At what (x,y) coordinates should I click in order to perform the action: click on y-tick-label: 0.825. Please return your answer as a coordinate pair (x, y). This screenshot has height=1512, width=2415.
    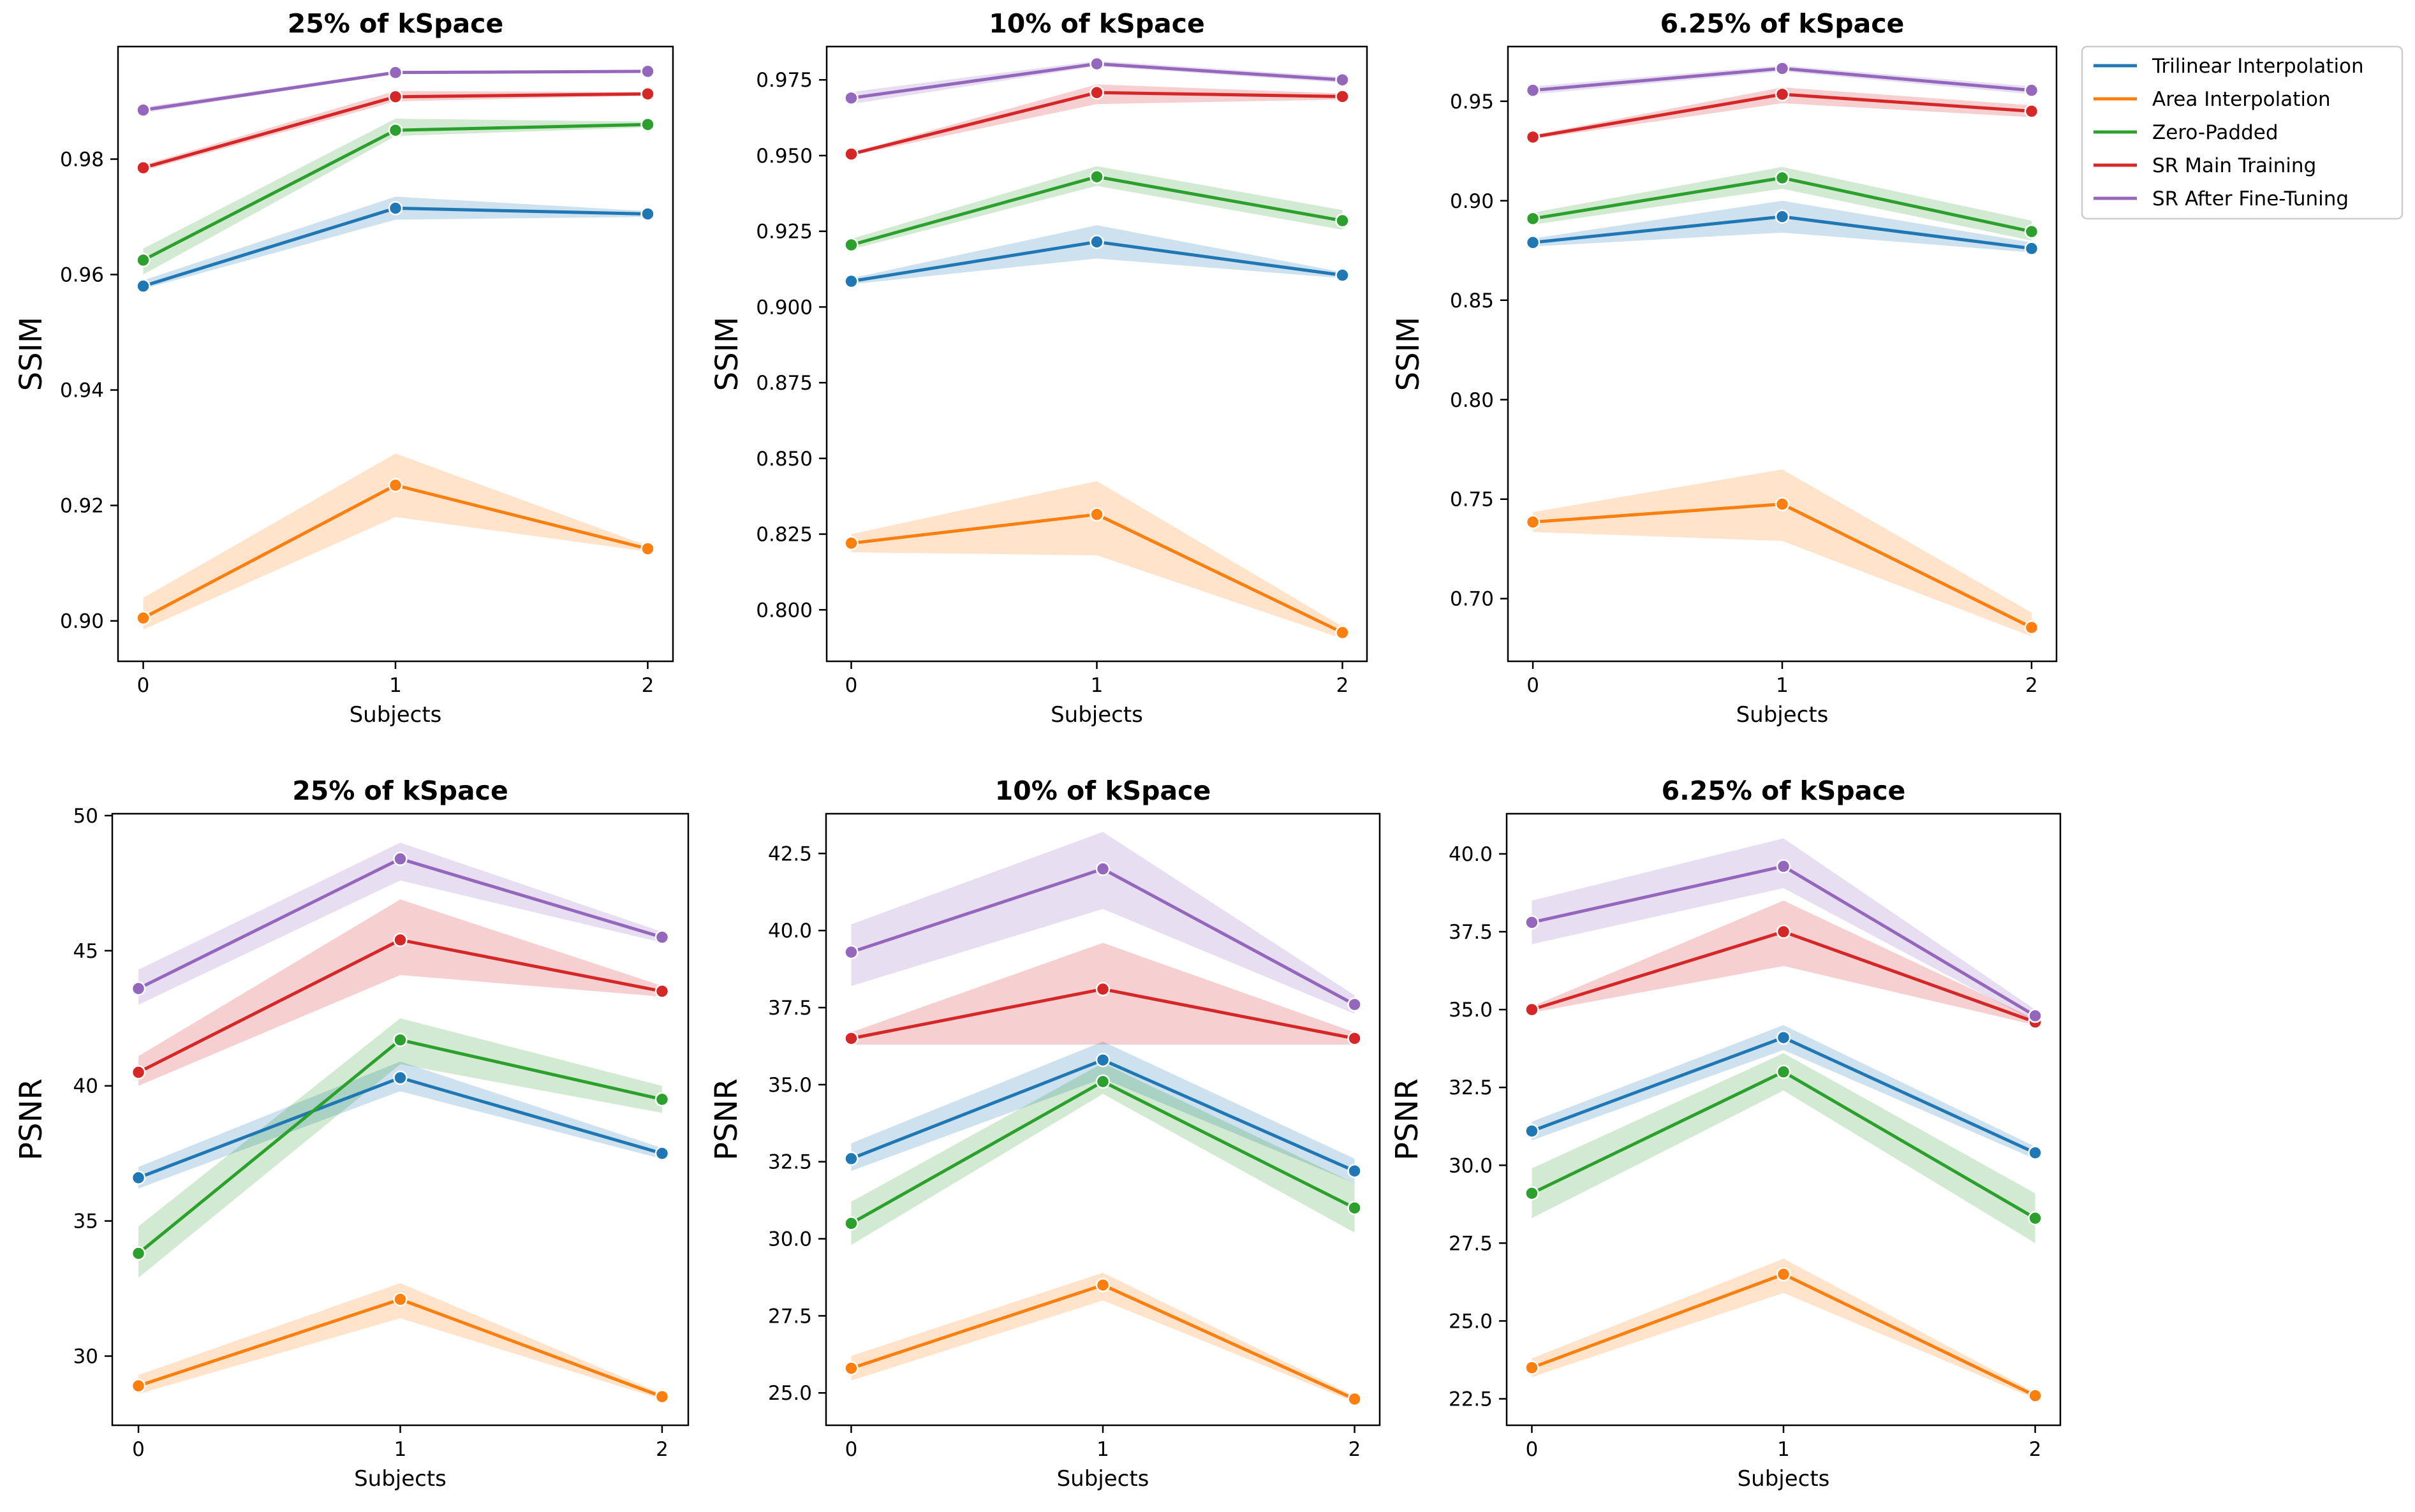
    Looking at the image, I should click on (784, 535).